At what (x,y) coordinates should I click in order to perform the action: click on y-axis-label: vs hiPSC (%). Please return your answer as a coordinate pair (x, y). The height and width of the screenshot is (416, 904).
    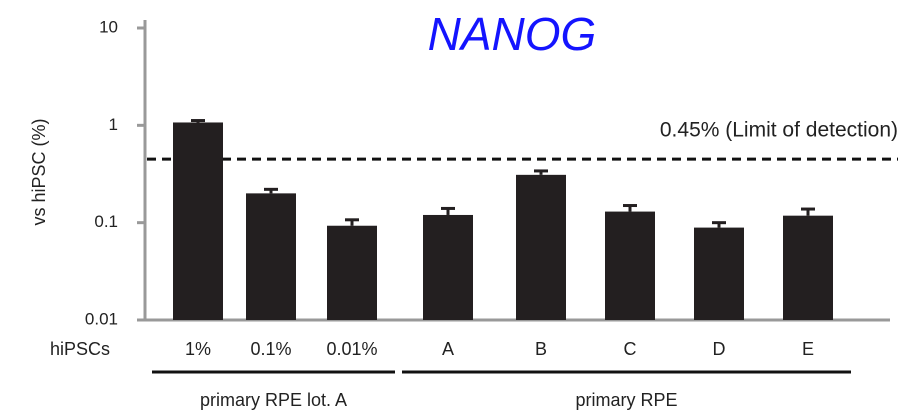
    Looking at the image, I should click on (39, 171).